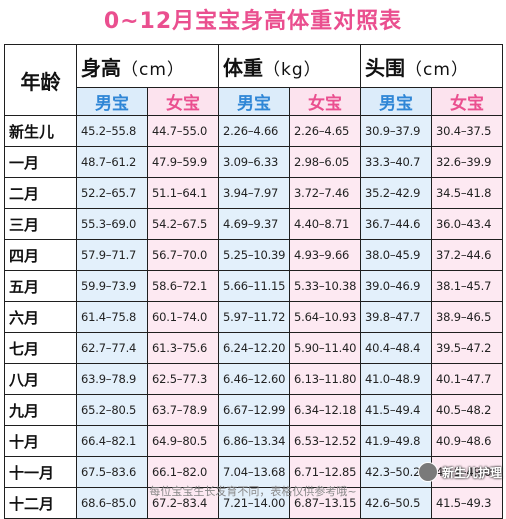 This screenshot has width=506, height=519. What do you see at coordinates (183, 286) in the screenshot?
I see `height-girl-cell: 58.6–72.1` at bounding box center [183, 286].